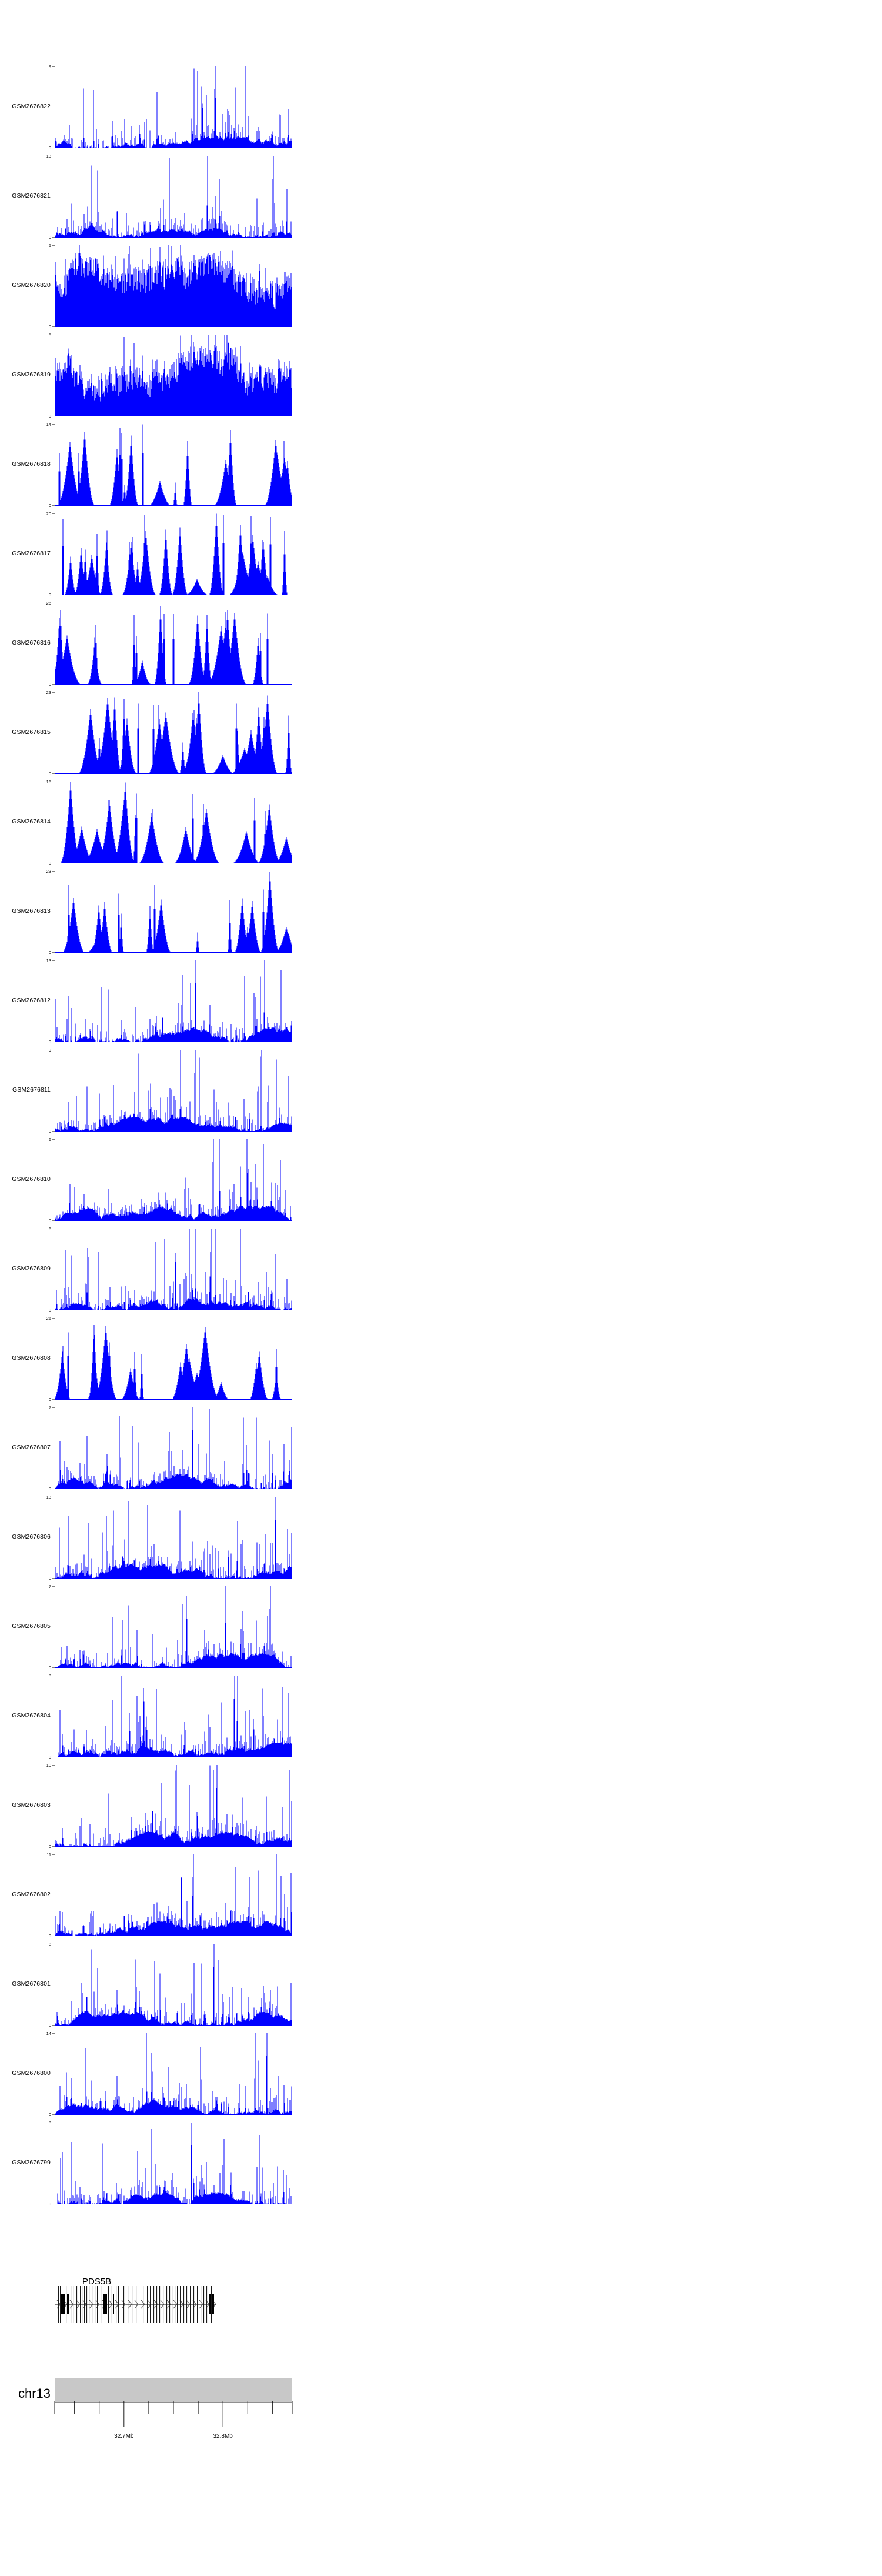  I want to click on track-label-gsm2676806: GSM2676806, so click(31, 1536).